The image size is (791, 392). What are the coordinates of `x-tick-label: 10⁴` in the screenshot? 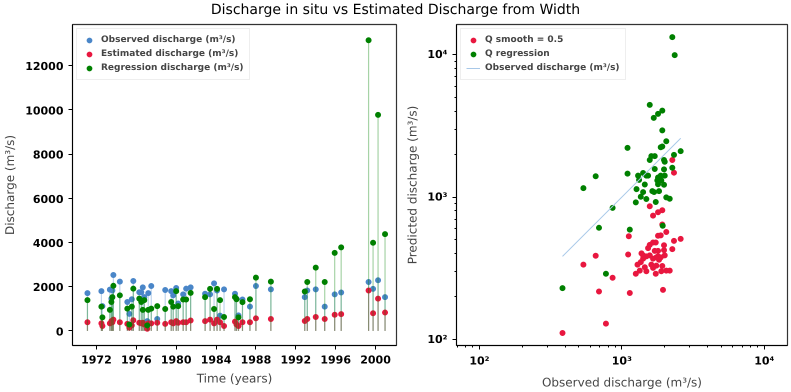 It's located at (764, 361).